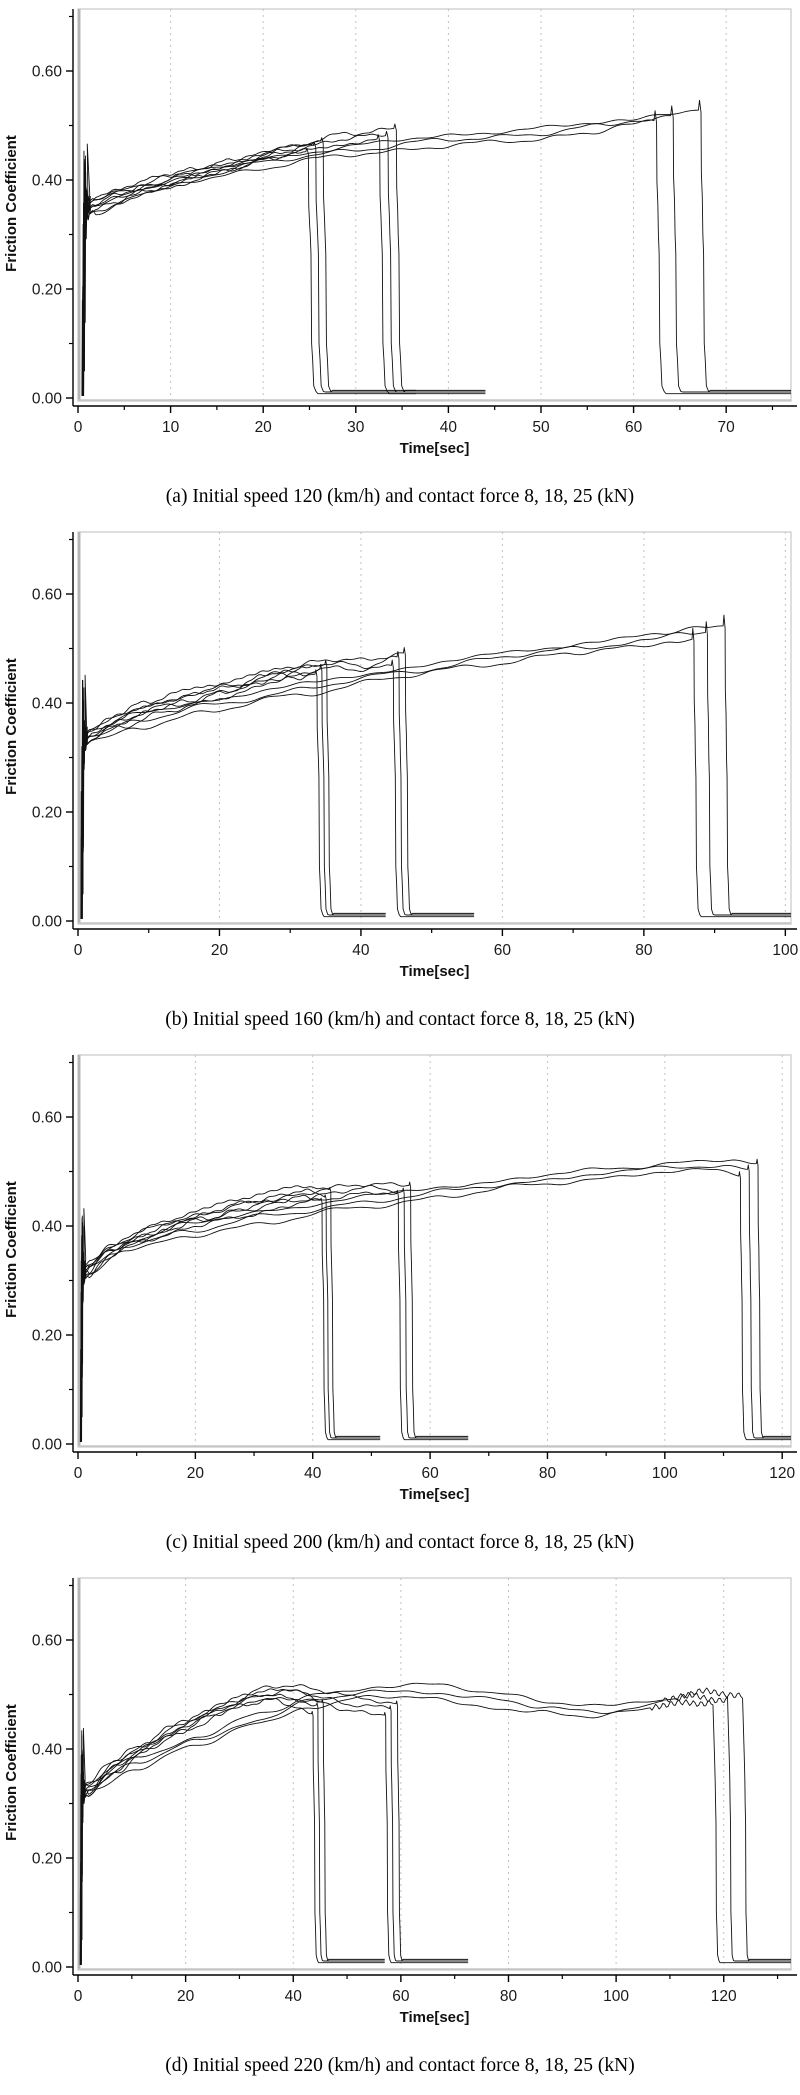  What do you see at coordinates (727, 427) in the screenshot?
I see `x-tick-label: 70` at bounding box center [727, 427].